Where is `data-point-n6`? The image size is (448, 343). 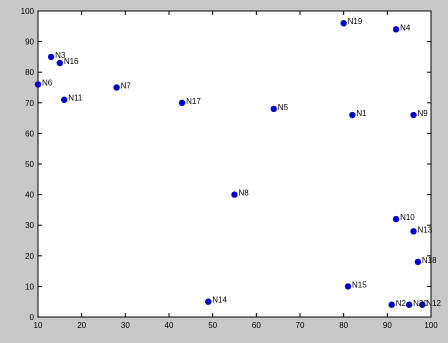 data-point-n6 is located at coordinates (38, 84).